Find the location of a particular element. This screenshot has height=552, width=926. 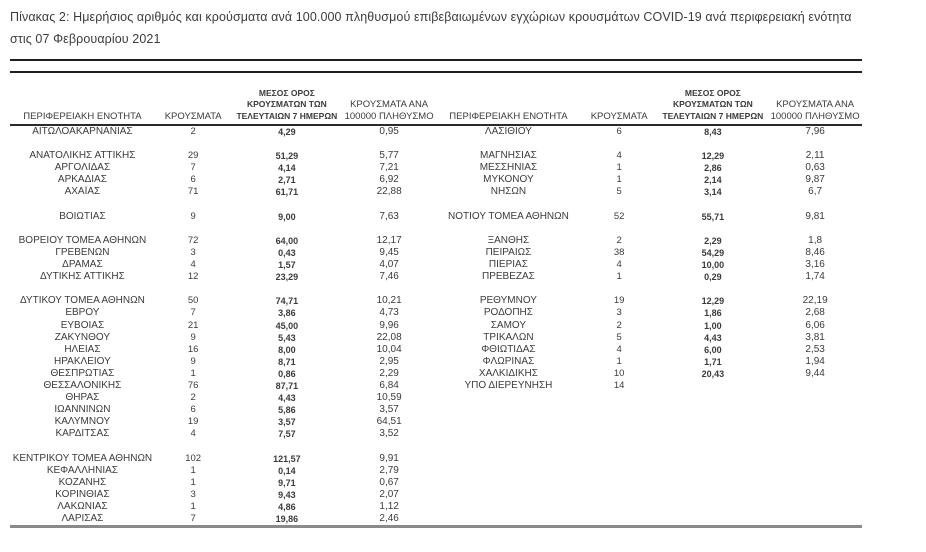

cases-value: 29 is located at coordinates (193, 156).